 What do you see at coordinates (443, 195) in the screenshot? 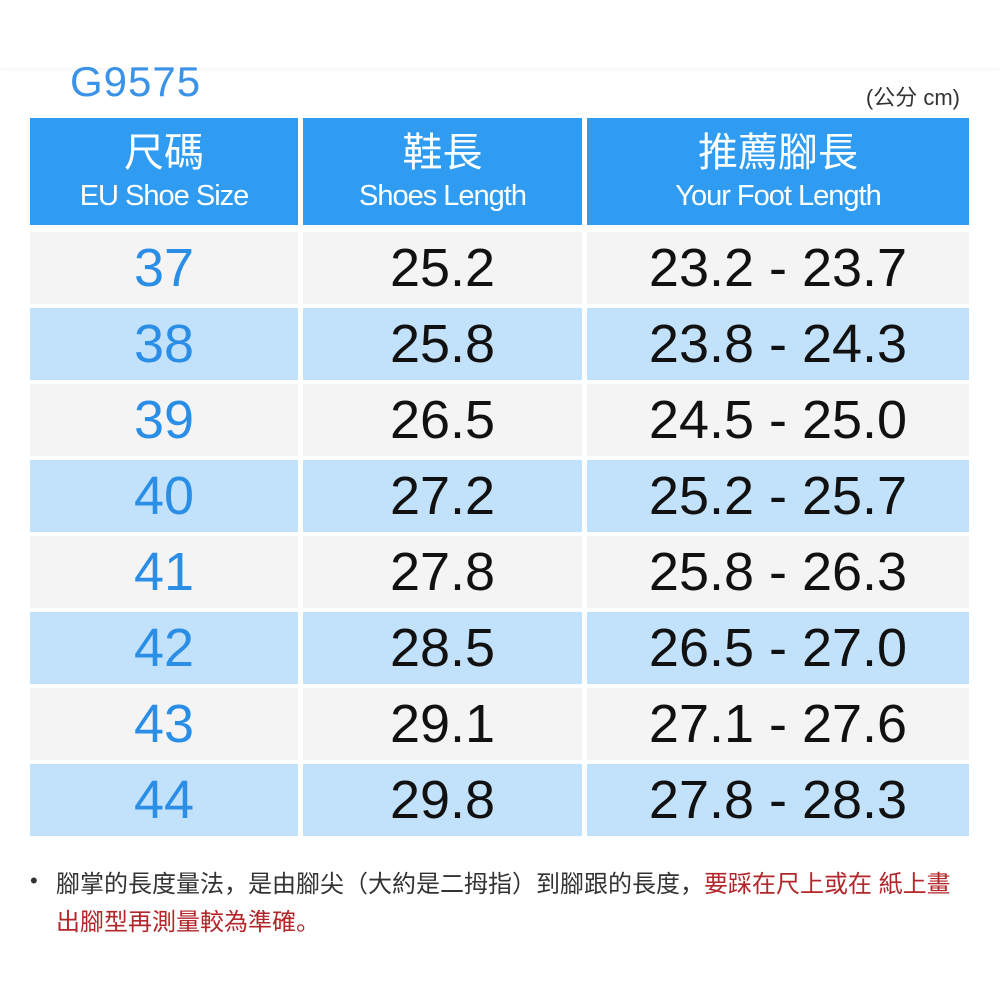
I see `header-en: Shoes Length` at bounding box center [443, 195].